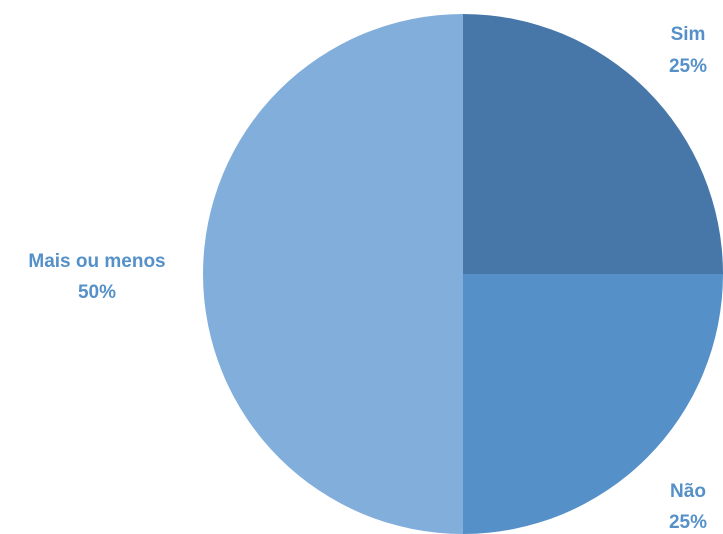 The height and width of the screenshot is (534, 723). Describe the element at coordinates (97, 292) in the screenshot. I see `slice-percent-label: 50%` at that location.